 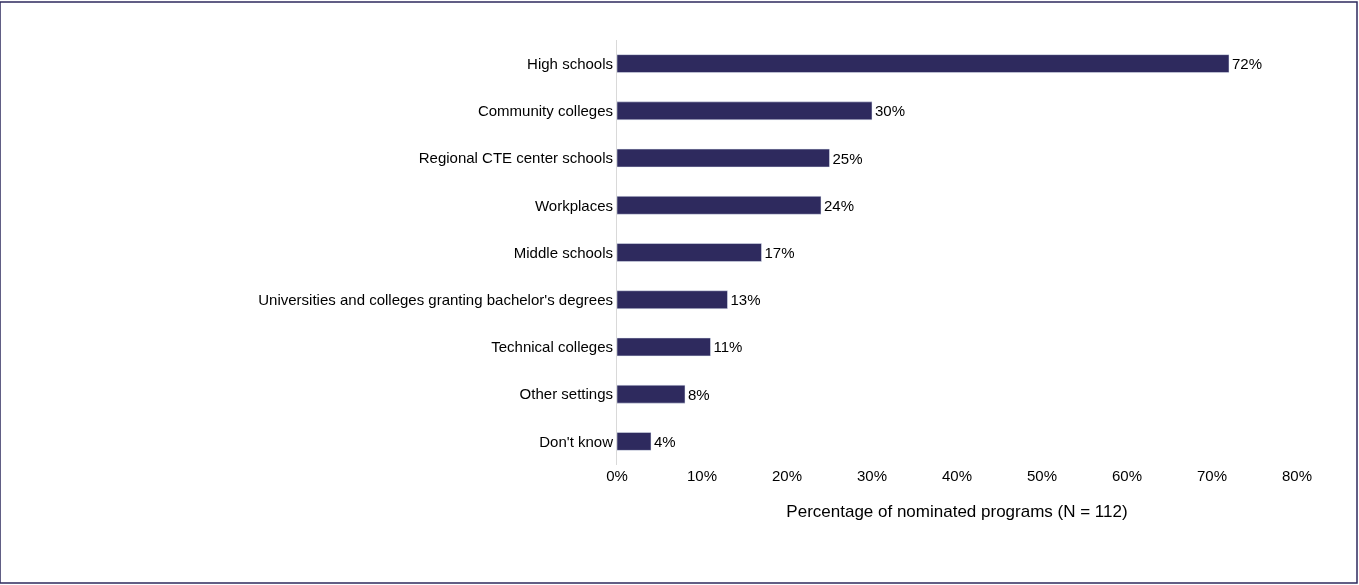 I want to click on x-tick-label: 0%, so click(x=617, y=475).